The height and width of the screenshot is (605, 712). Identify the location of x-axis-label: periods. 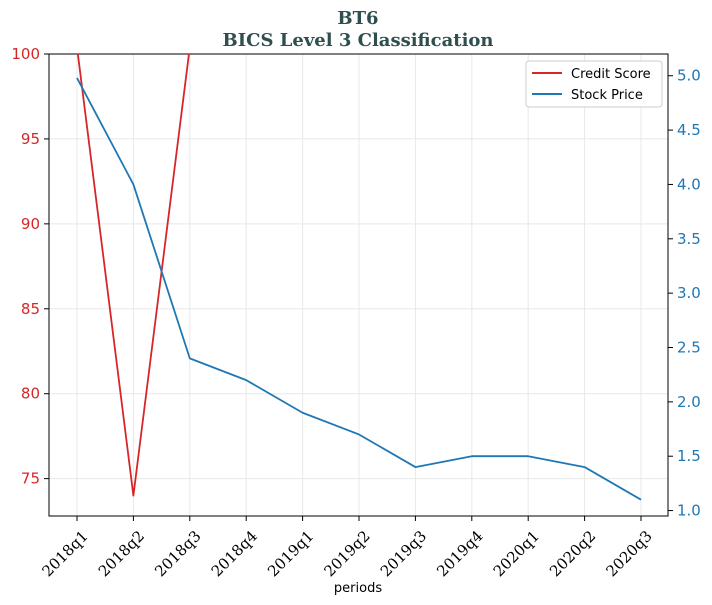
(358, 588).